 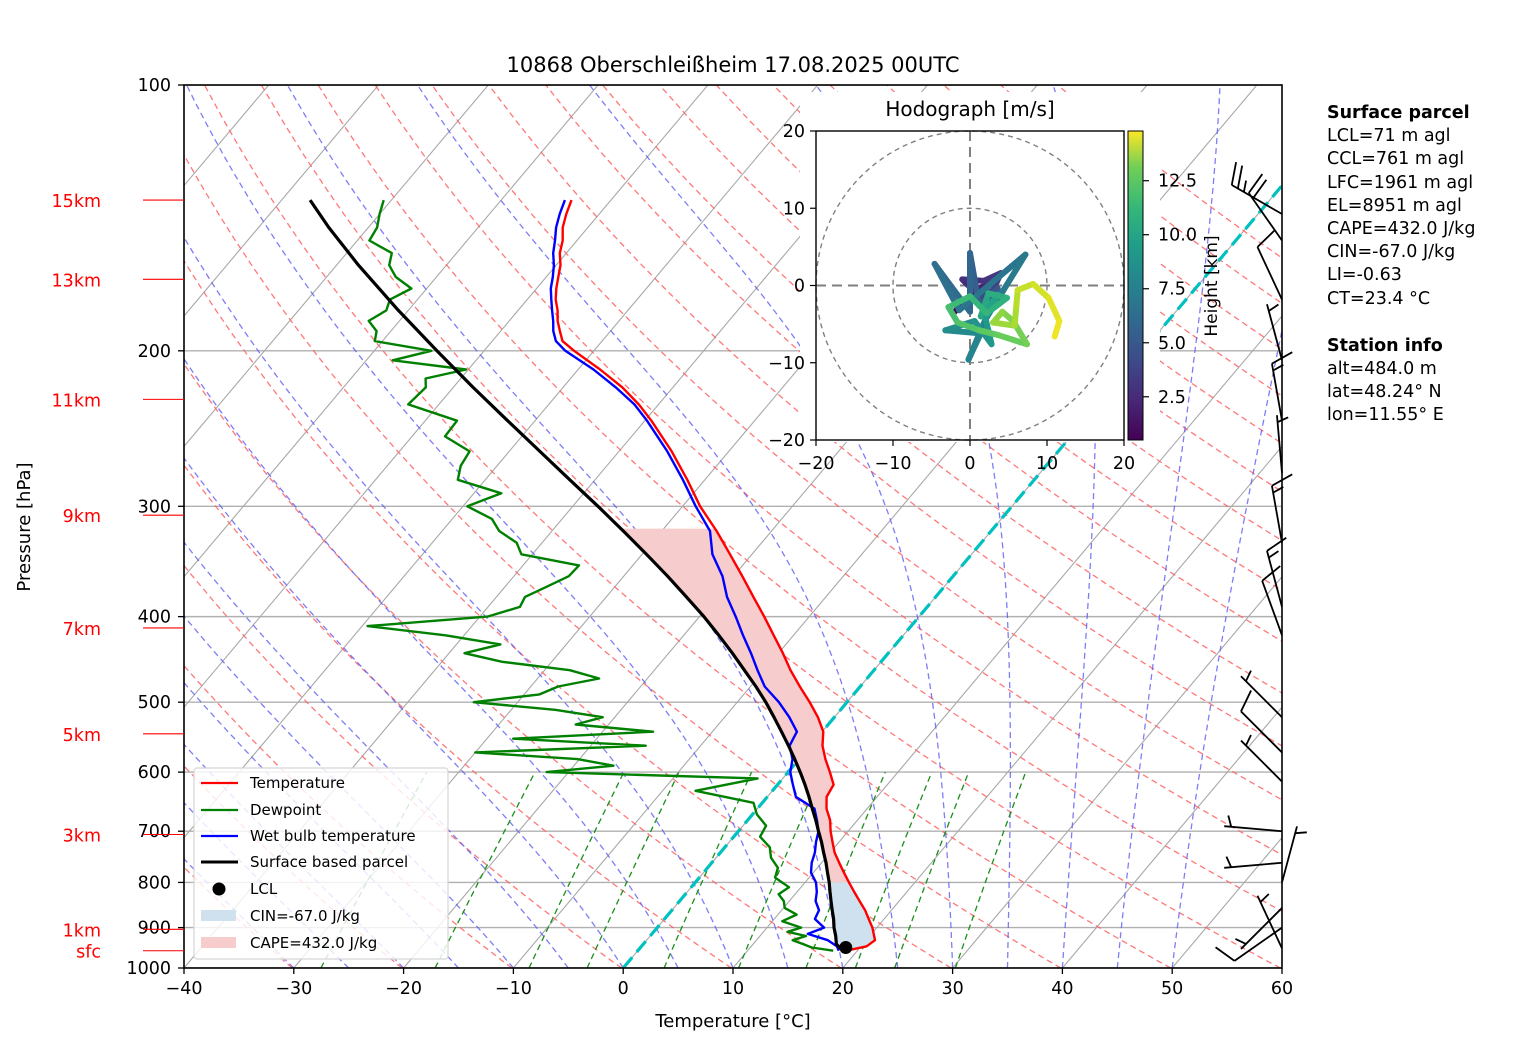 I want to click on surface-parcel-lfc: LFC=1961 m agl, so click(x=1400, y=182).